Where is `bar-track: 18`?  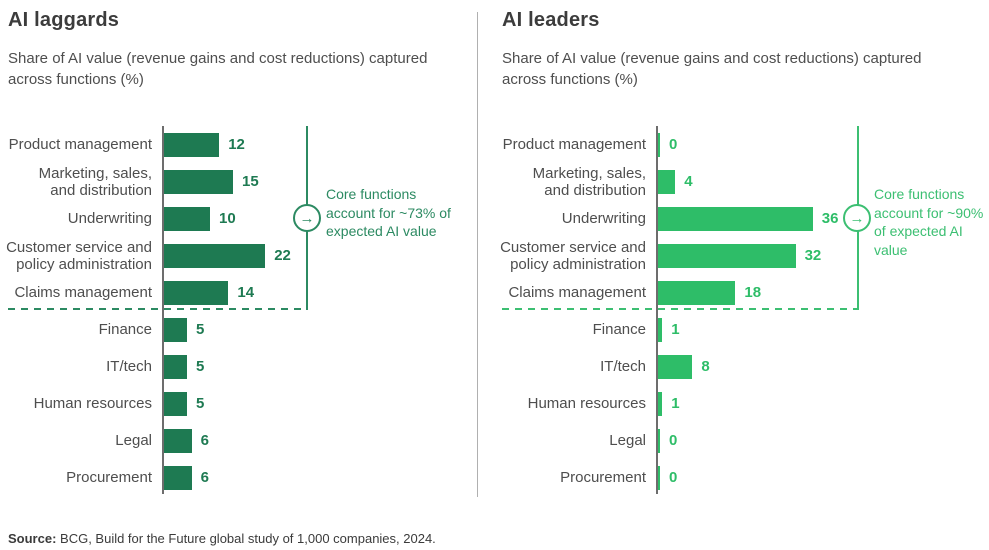 bar-track: 18 is located at coordinates (817, 292).